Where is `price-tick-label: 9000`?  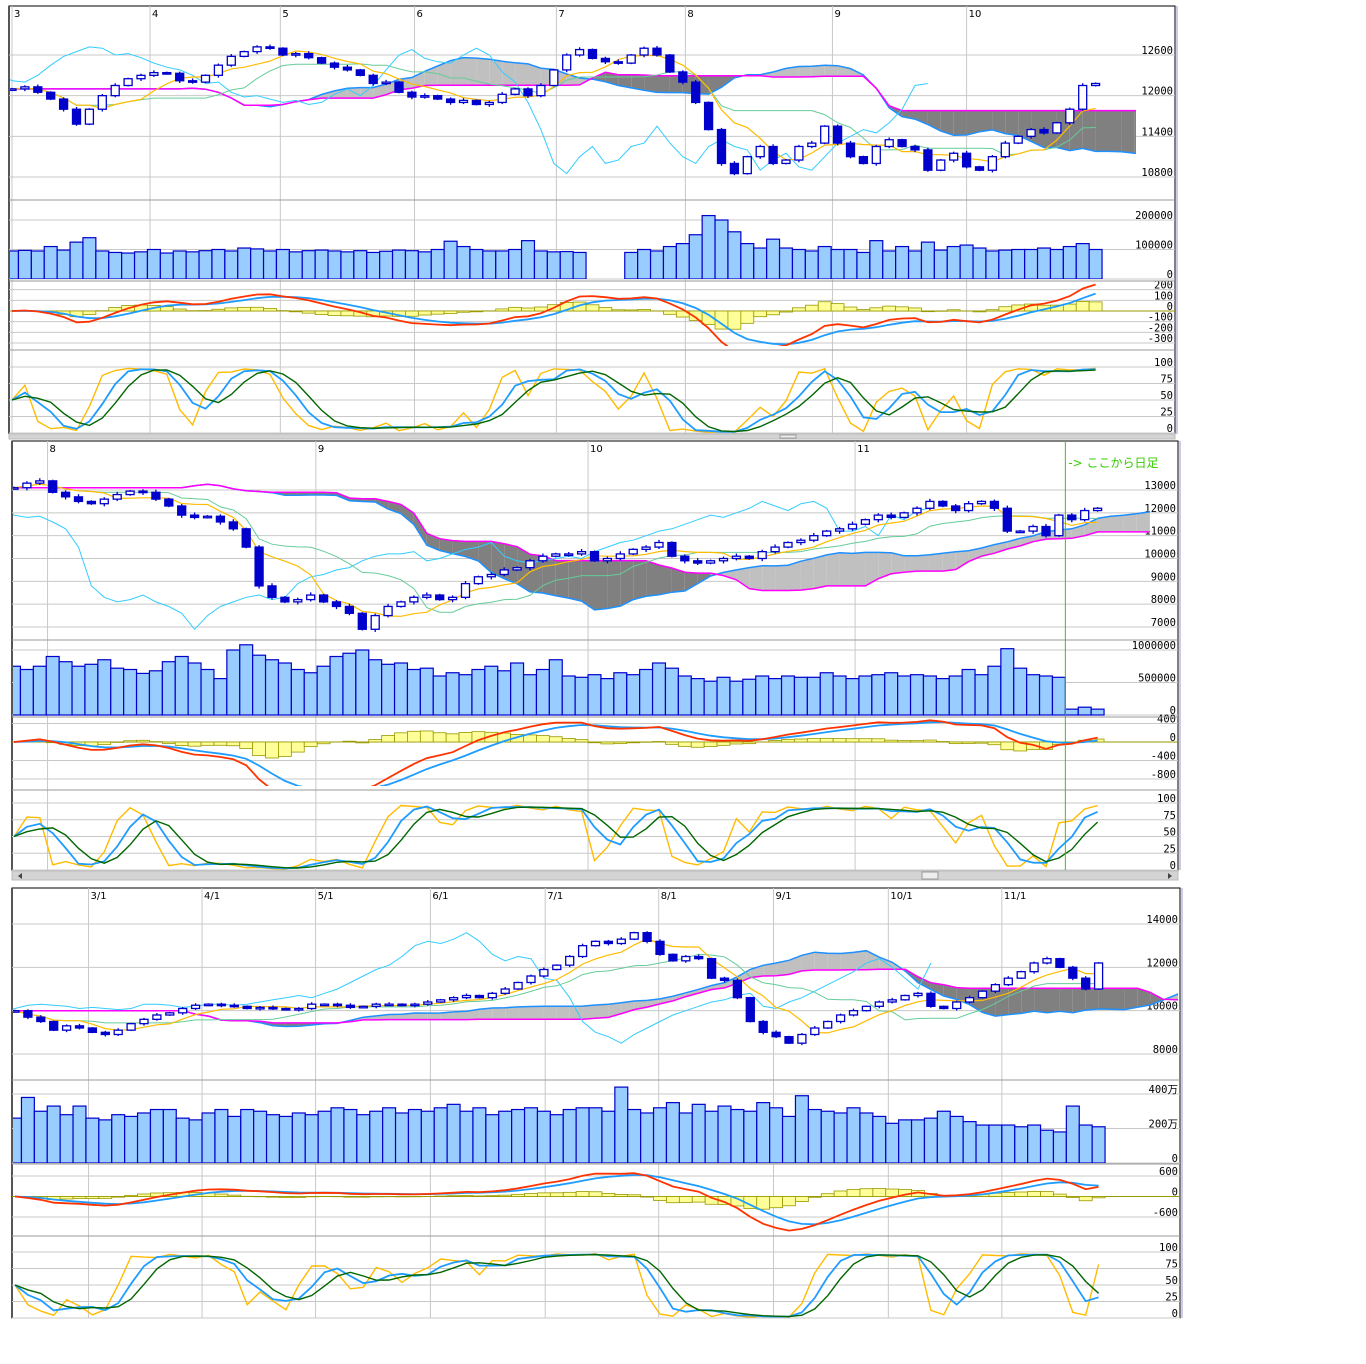
price-tick-label: 9000 is located at coordinates (1163, 577).